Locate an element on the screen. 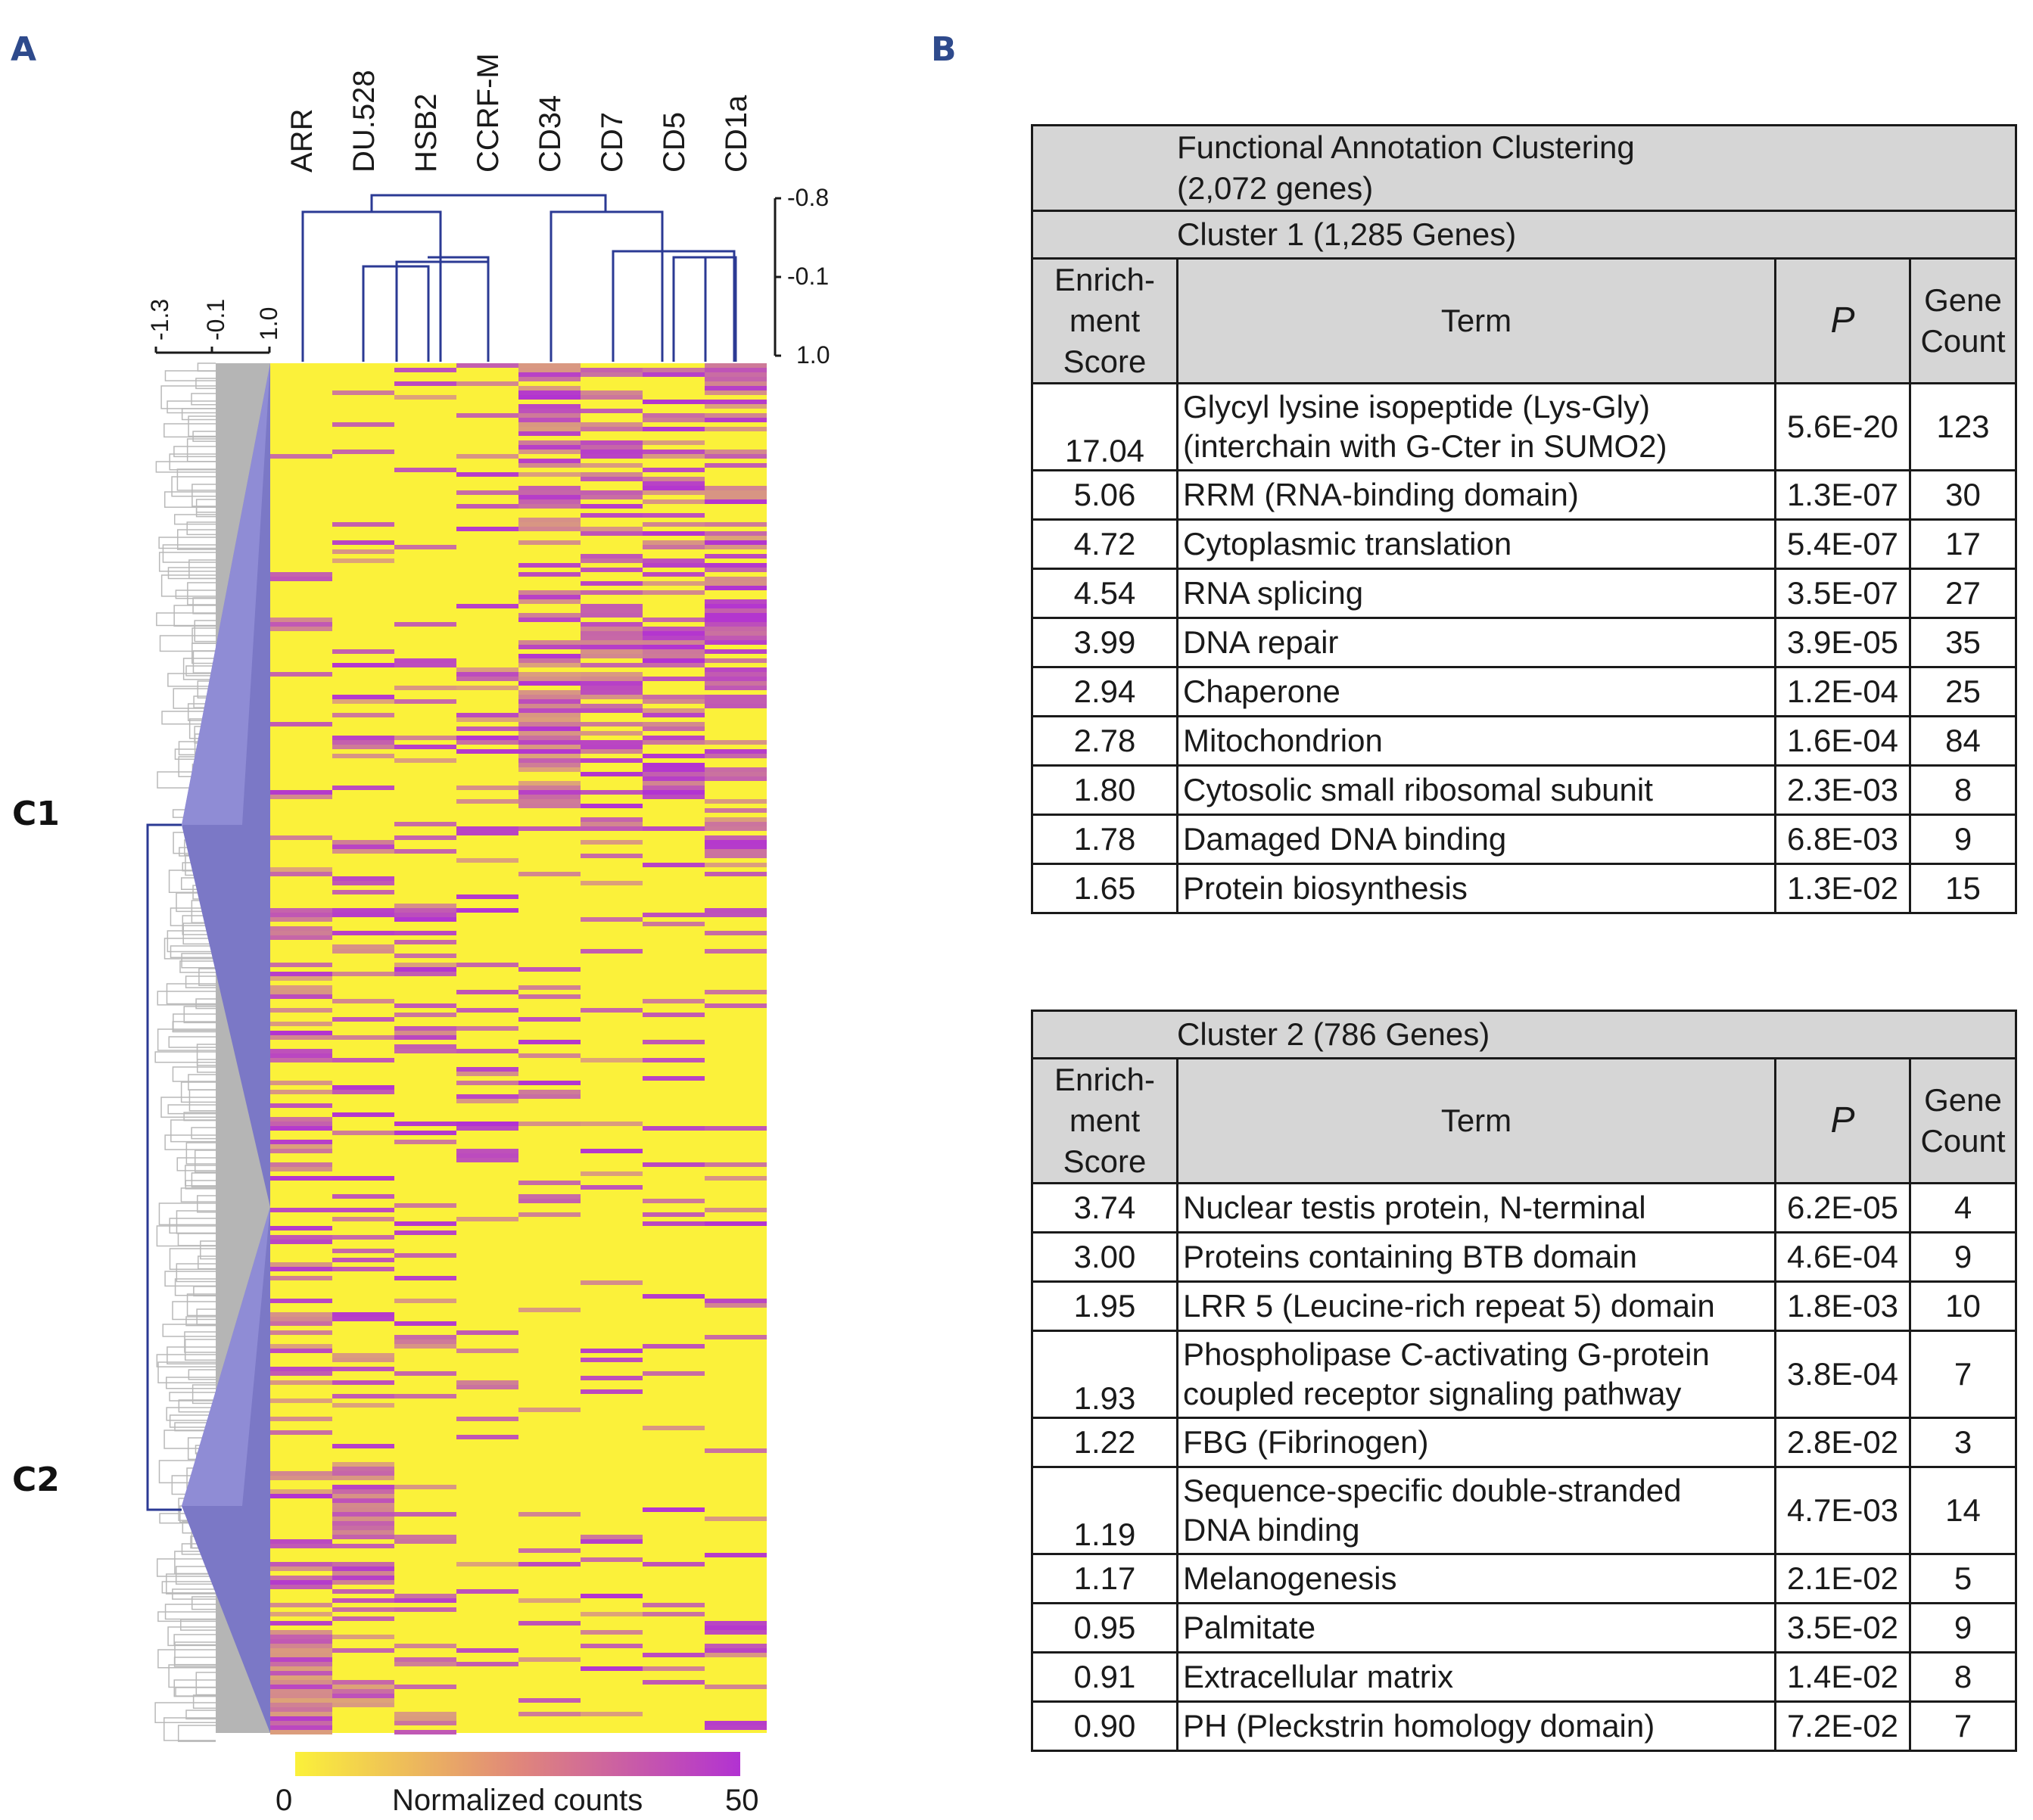 This screenshot has height=1820, width=2033. term-line: Sequence-specific double-stranded is located at coordinates (1433, 1491).